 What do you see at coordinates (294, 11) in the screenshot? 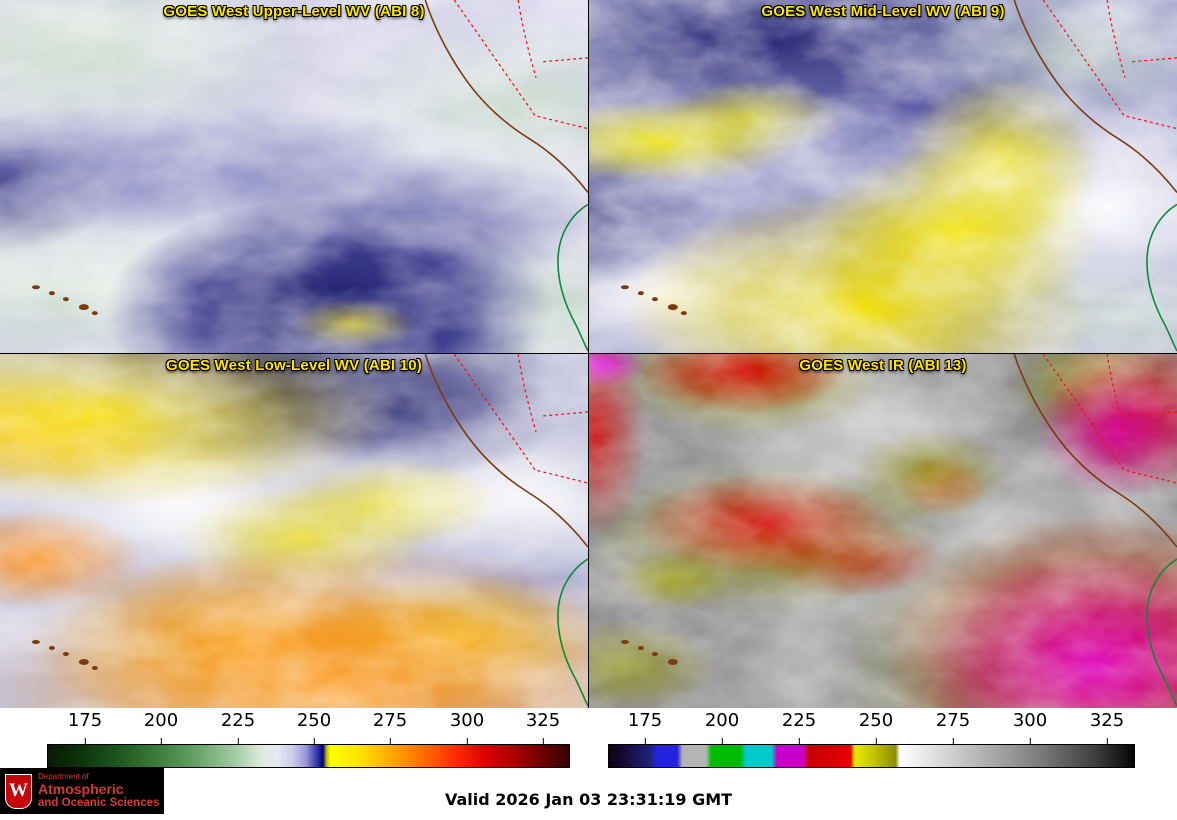
I see `panel-title: GOES West Upper-Level WV (ABI 8)` at bounding box center [294, 11].